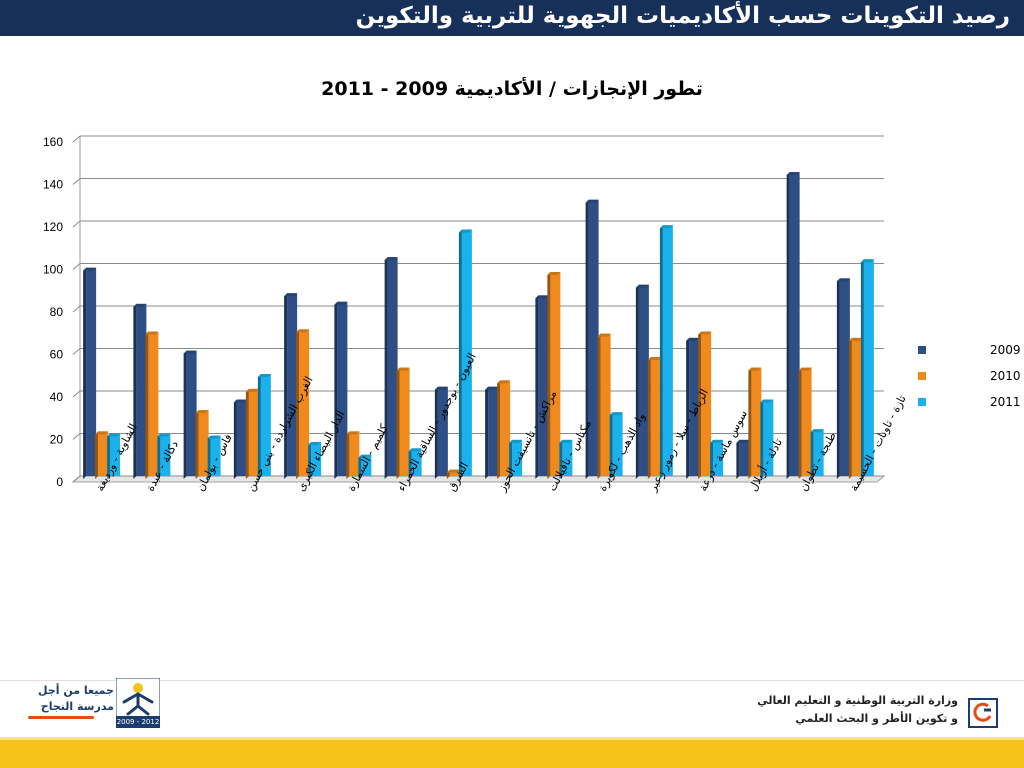 This screenshot has height=768, width=1024. Describe the element at coordinates (57, 312) in the screenshot. I see `y-tick-label: 80` at that location.